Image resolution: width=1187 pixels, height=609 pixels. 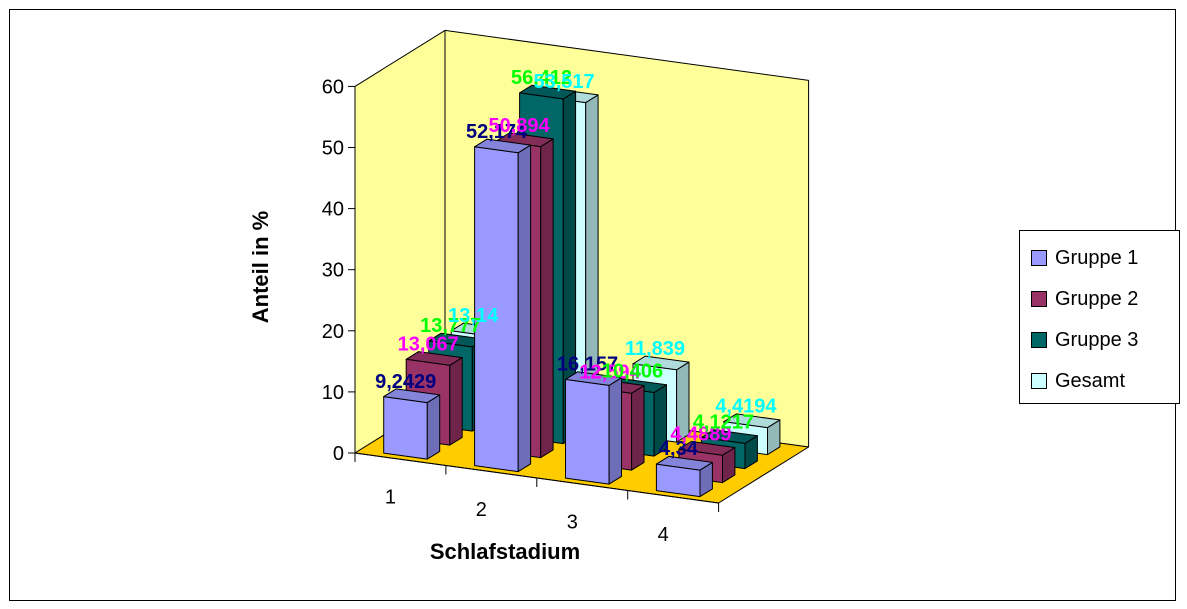 I want to click on y-tick-label: 0, so click(x=338, y=454).